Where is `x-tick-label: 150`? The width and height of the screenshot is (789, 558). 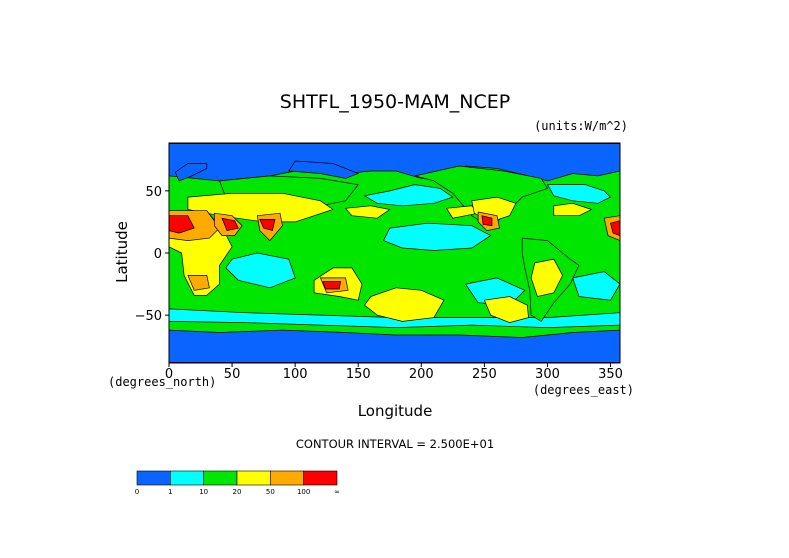 x-tick-label: 150 is located at coordinates (358, 374).